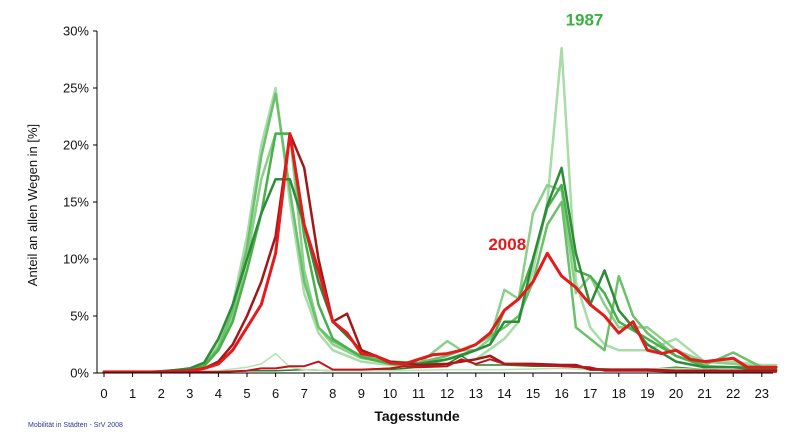 The image size is (809, 436). I want to click on y-tick-label: 20%, so click(76, 145).